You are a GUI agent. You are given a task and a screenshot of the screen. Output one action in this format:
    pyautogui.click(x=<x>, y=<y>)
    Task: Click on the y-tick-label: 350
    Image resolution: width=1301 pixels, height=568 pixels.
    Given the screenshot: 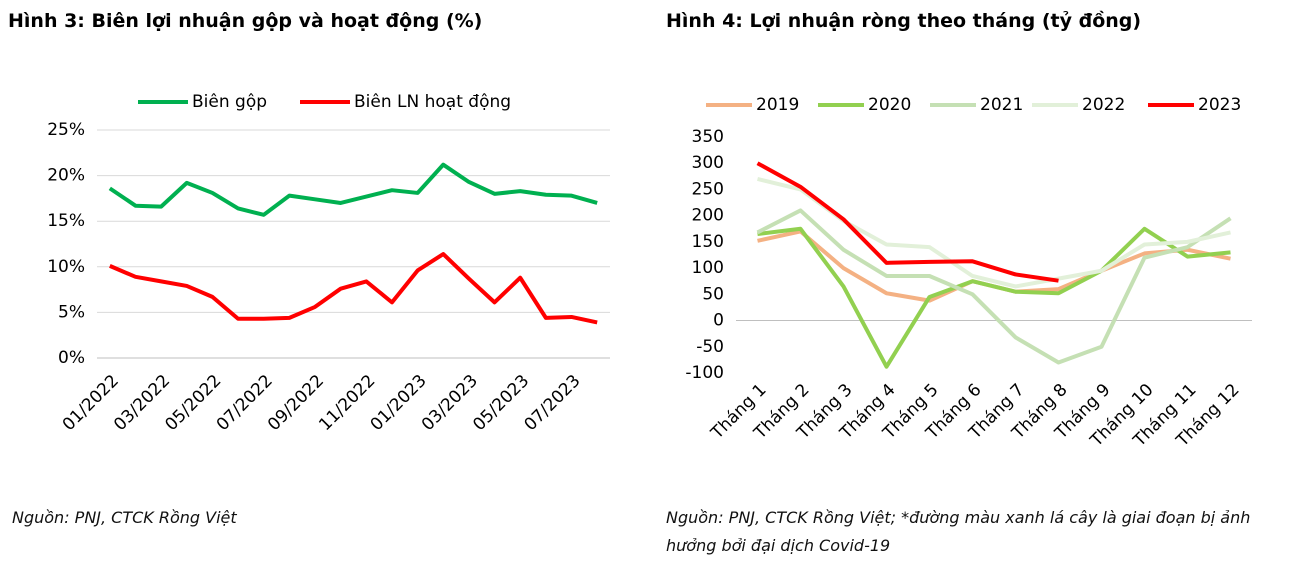 What is the action you would take?
    pyautogui.click(x=708, y=137)
    